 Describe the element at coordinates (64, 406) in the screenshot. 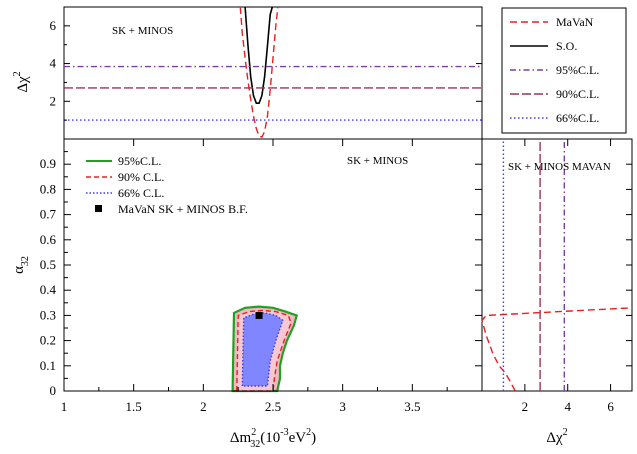

I see `main-xtick-label: 1` at that location.